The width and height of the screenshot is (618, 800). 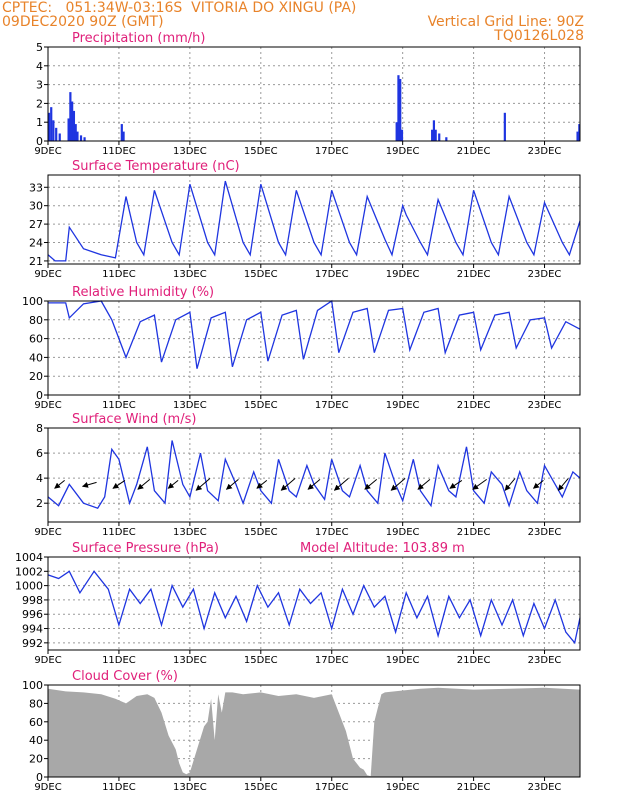 I want to click on y-tick-label: 100, so click(x=32, y=301).